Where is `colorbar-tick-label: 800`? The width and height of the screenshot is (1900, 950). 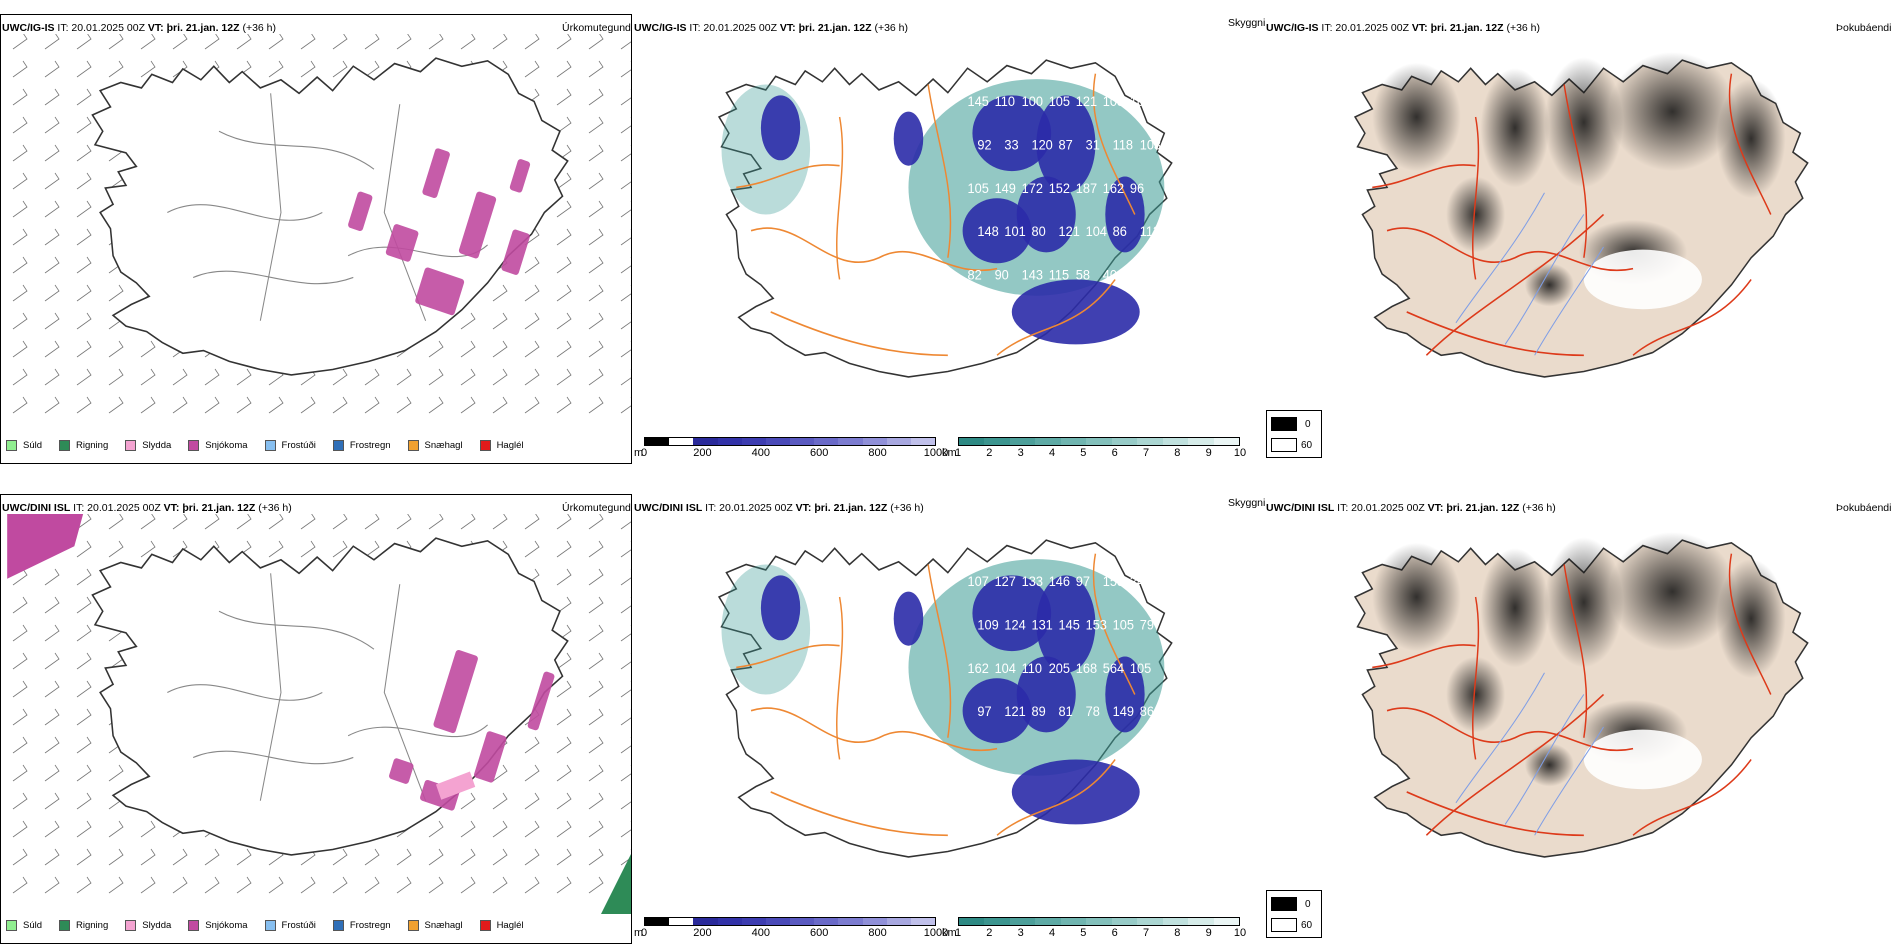 colorbar-tick-label: 800 is located at coordinates (877, 933).